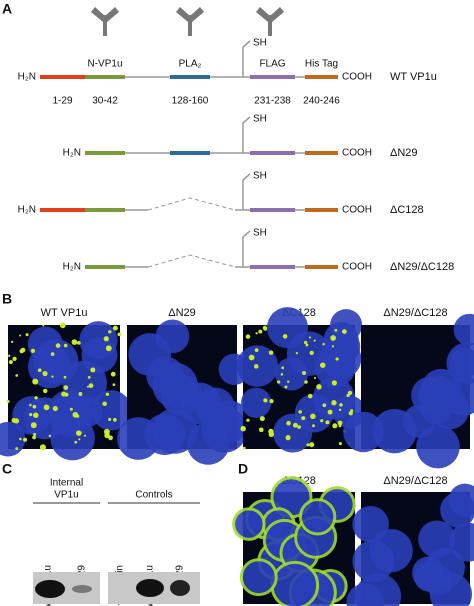 Image resolution: width=474 pixels, height=606 pixels. I want to click on construct-name: WT VP1u, so click(413, 77).